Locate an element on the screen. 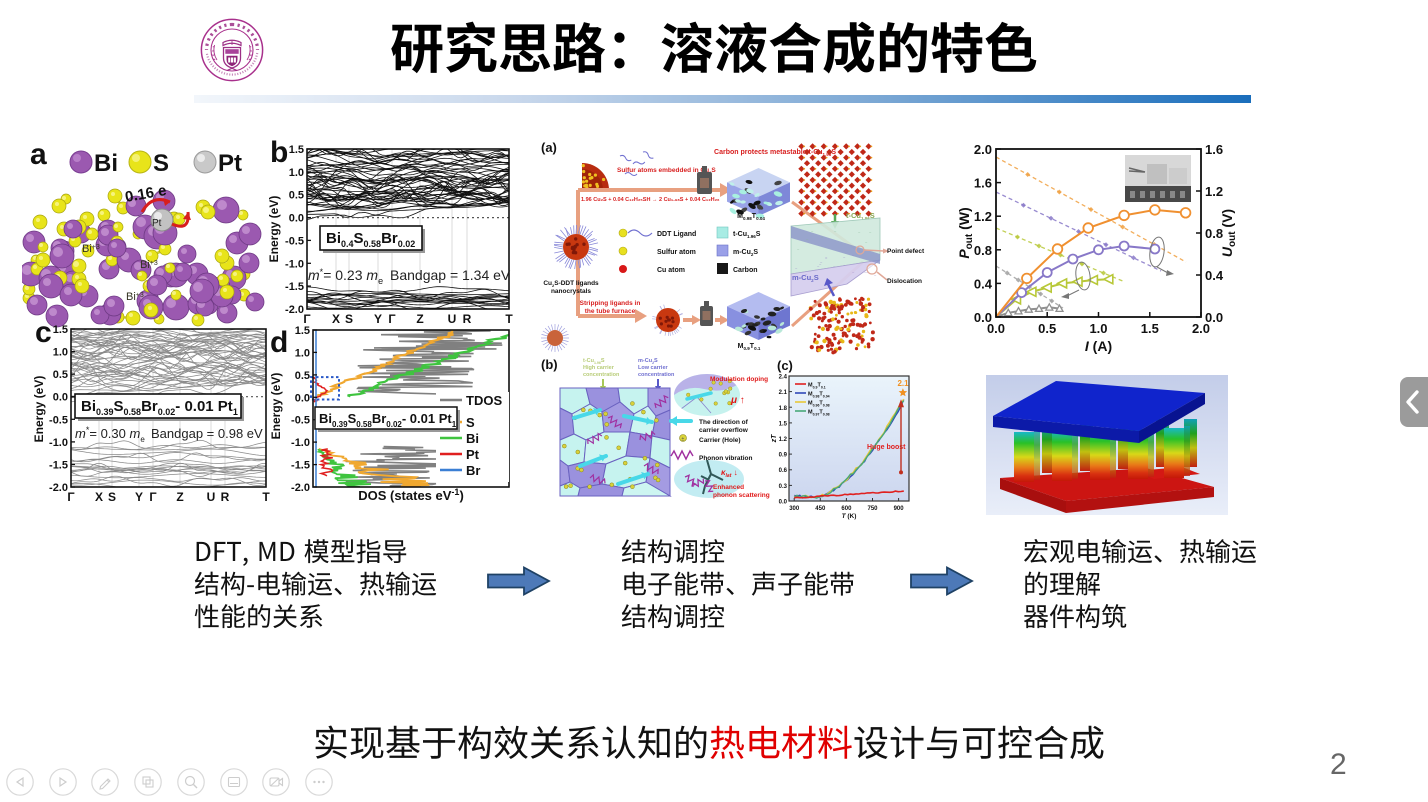 This screenshot has height=802, width=1428. svg-text: -2.0 is located at coordinates (58, 488).